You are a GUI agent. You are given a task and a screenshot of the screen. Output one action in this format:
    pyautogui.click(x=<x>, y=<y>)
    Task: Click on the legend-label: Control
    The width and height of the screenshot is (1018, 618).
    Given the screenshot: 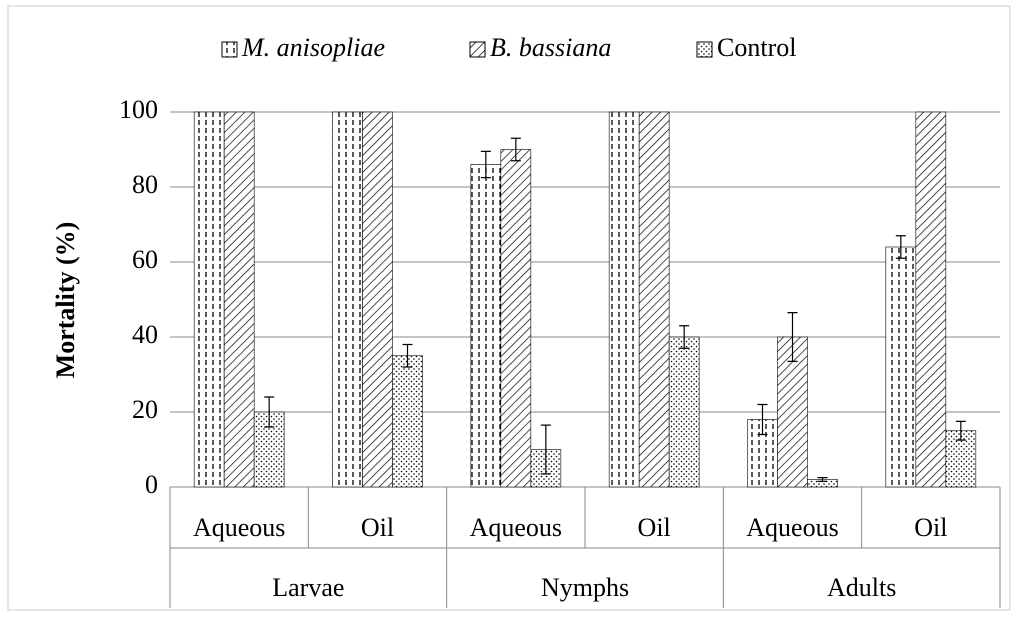 What is the action you would take?
    pyautogui.click(x=756, y=47)
    